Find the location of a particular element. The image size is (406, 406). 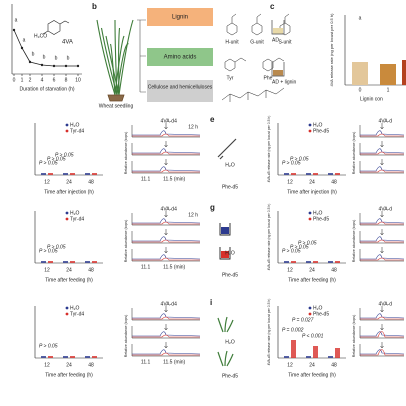

substituent-label: H₃CO is located at coordinates (40, 36).